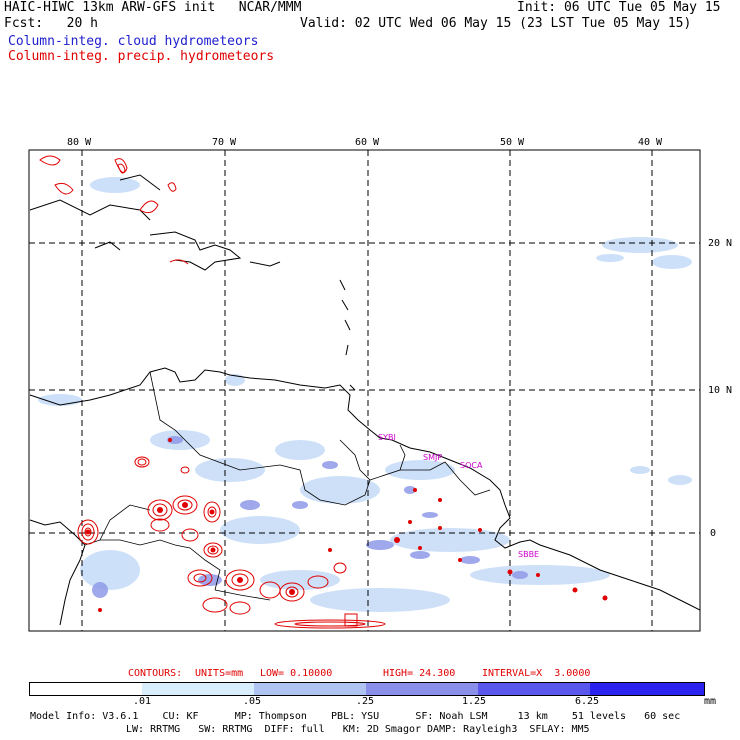  Describe the element at coordinates (141, 56) in the screenshot. I see `field-precip-label: Column-integ. precip. hydrometeors` at that location.